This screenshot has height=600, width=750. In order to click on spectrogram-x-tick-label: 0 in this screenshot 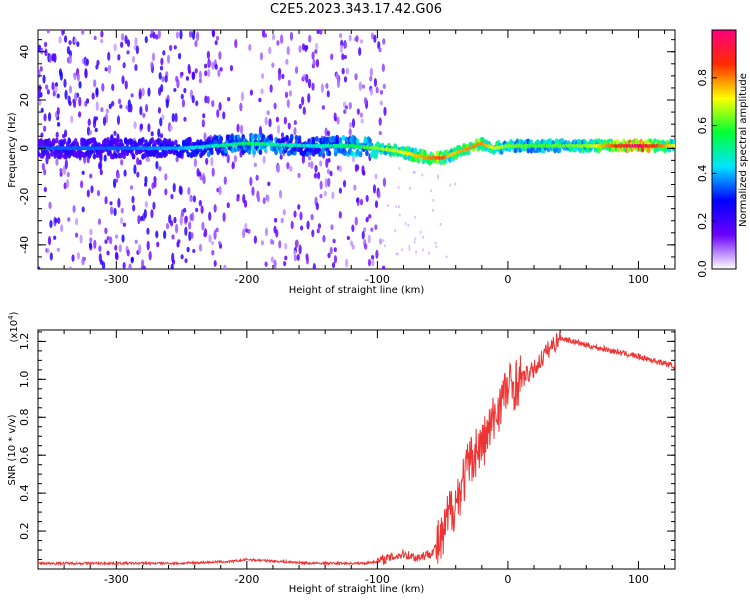, I will do `click(507, 279)`.